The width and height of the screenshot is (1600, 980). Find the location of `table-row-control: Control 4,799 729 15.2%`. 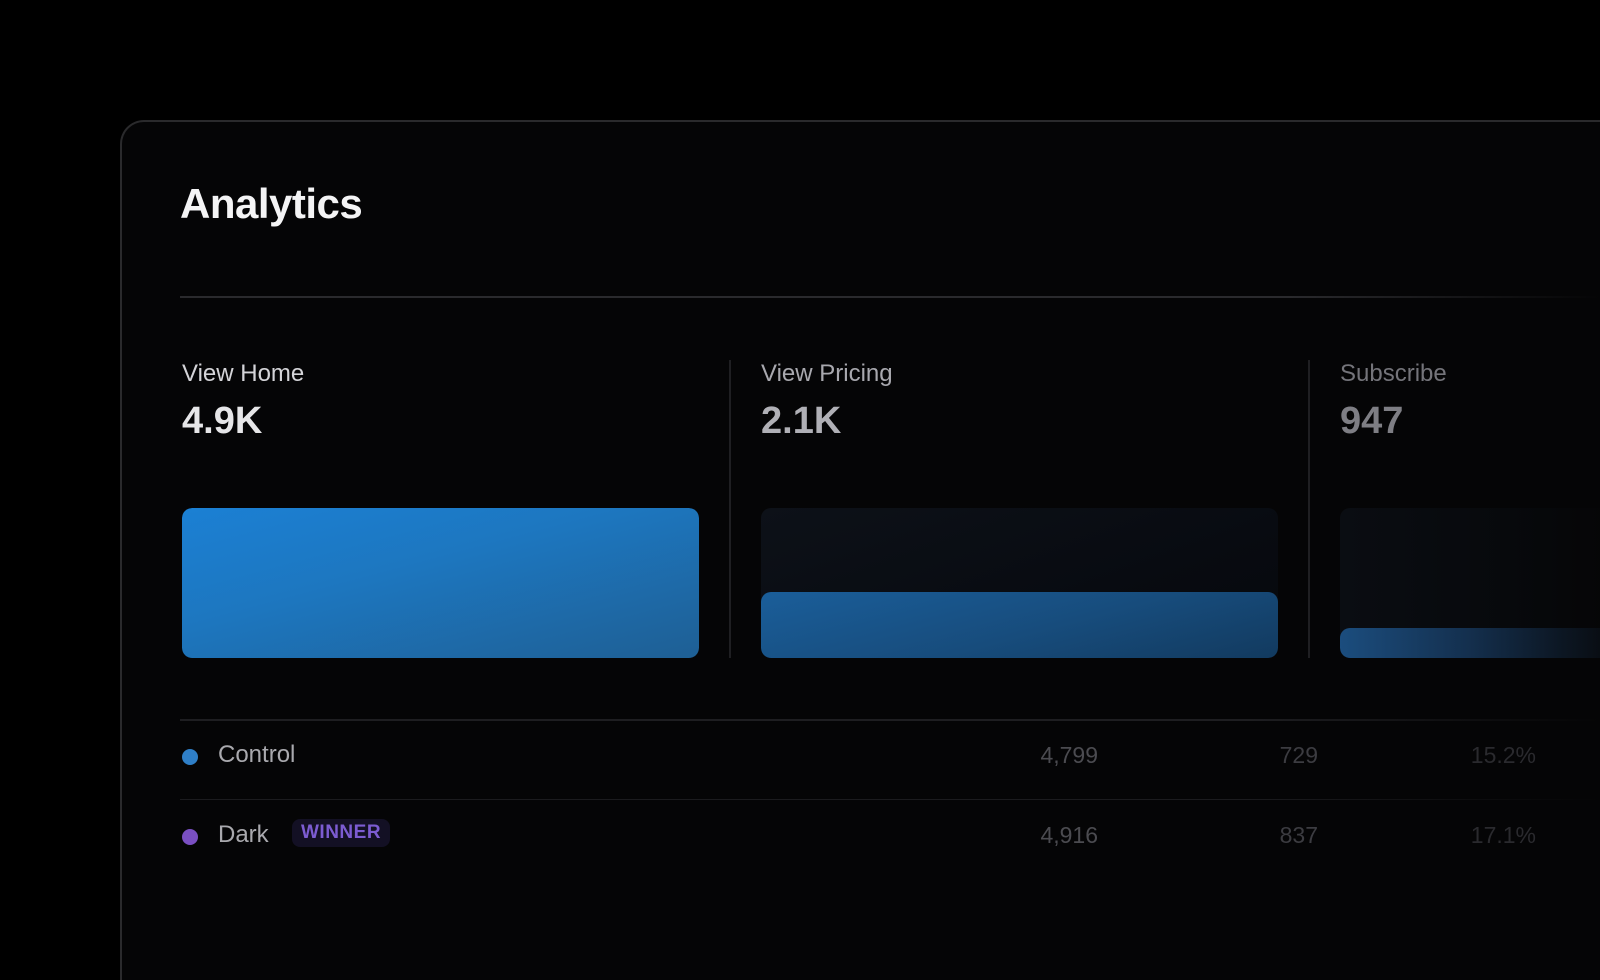

table-row-control: Control 4,799 729 15.2% is located at coordinates (891, 755).